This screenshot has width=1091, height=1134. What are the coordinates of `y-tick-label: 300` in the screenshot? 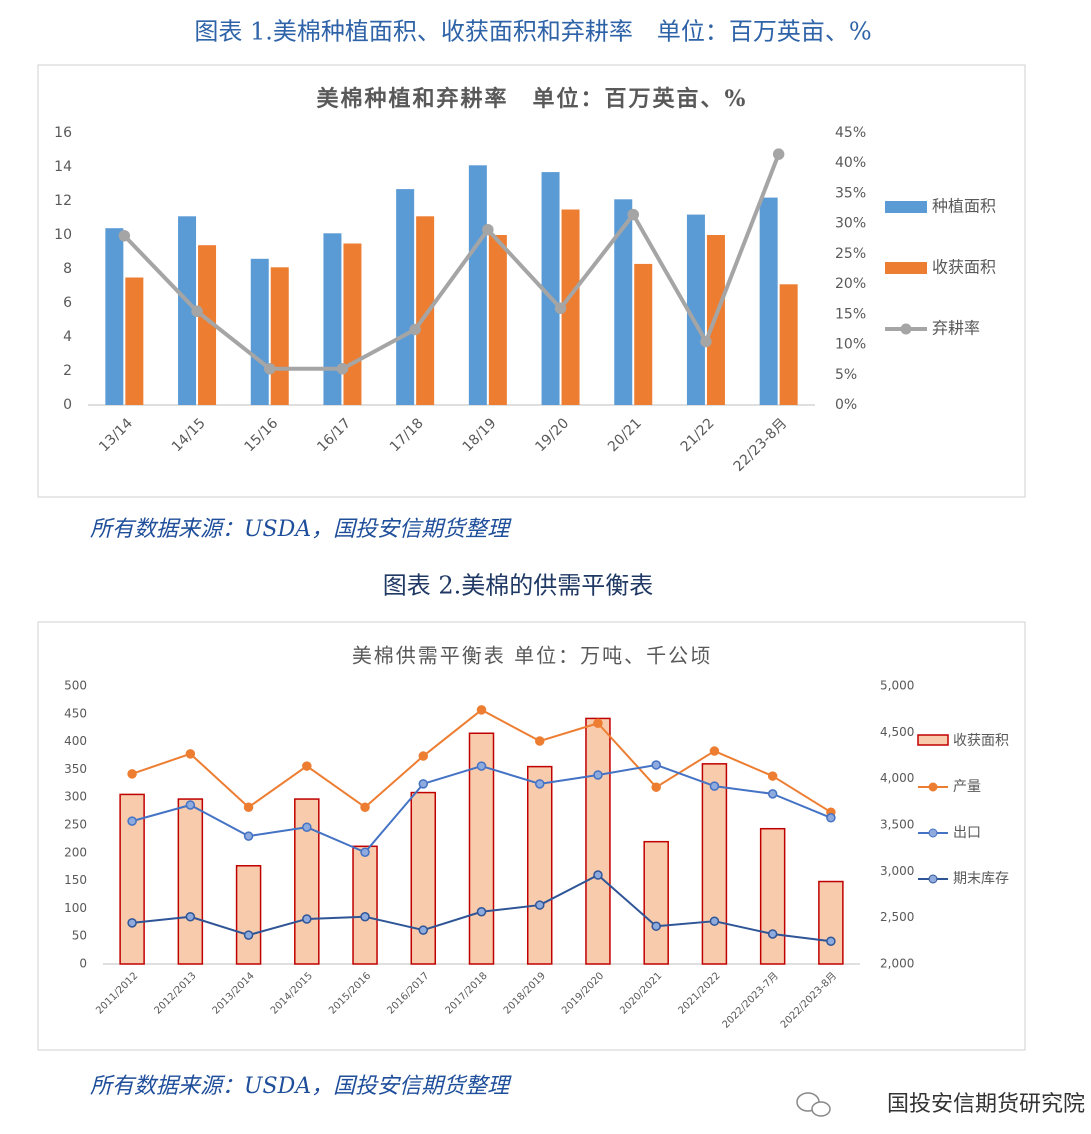 It's located at (75, 797).